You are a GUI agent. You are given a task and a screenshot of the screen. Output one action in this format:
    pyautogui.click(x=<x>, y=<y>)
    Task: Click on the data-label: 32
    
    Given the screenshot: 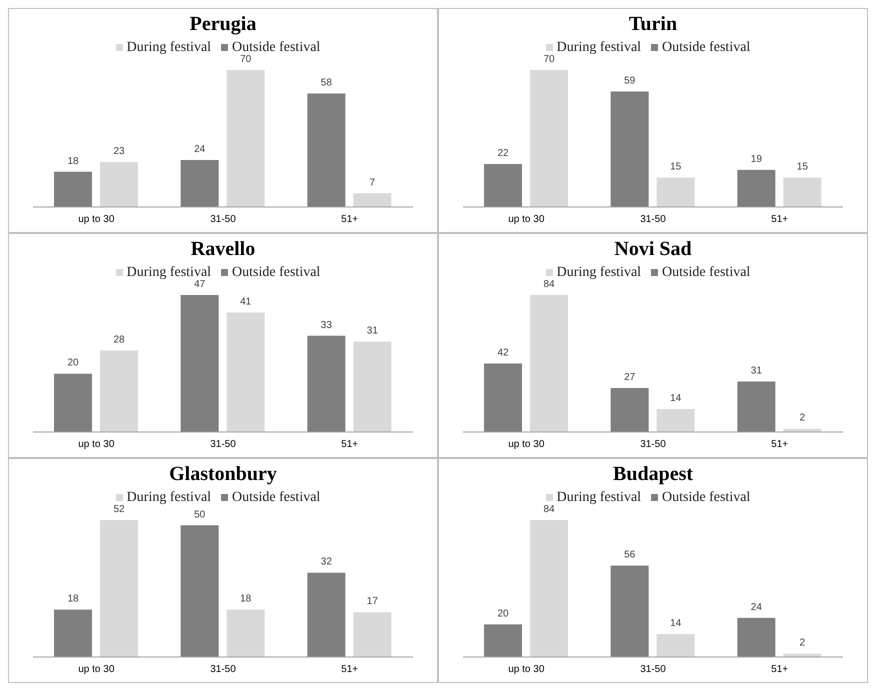 What is the action you would take?
    pyautogui.click(x=326, y=562)
    